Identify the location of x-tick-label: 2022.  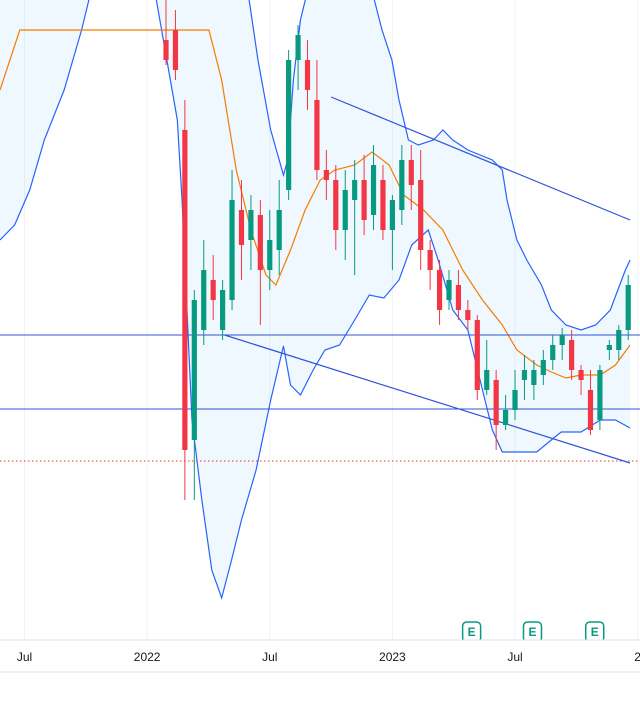
(147, 657).